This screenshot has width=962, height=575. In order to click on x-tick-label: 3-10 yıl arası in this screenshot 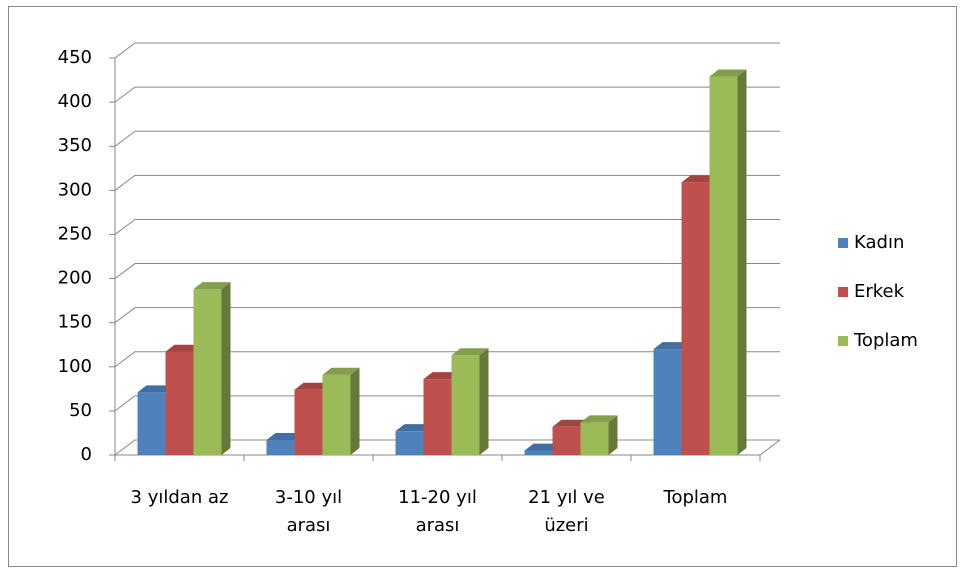, I will do `click(308, 511)`.